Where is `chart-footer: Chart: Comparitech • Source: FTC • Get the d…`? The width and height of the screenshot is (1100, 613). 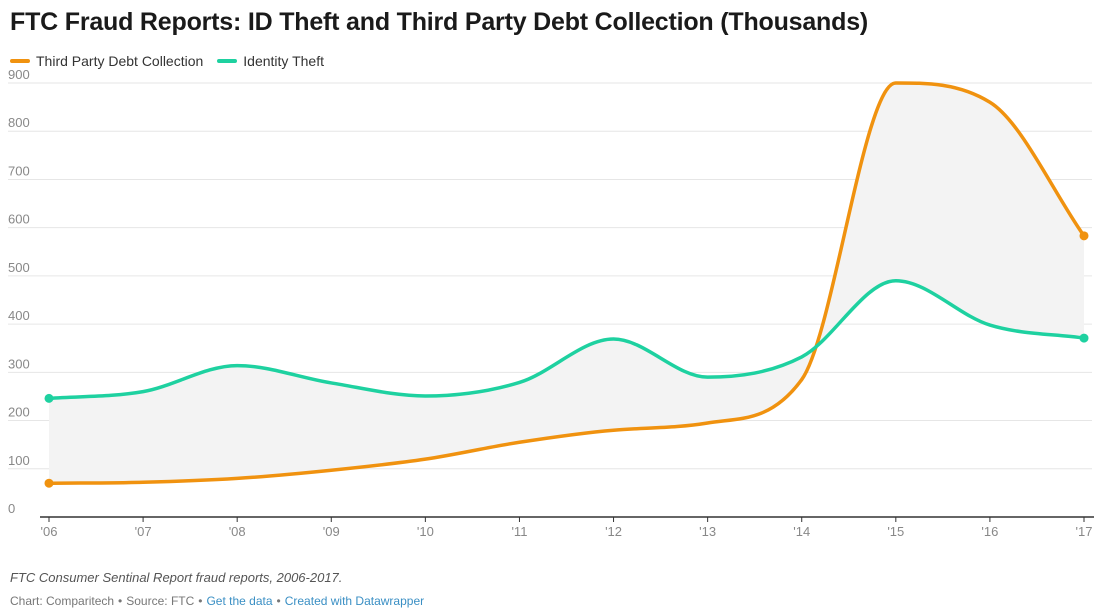 chart-footer: Chart: Comparitech • Source: FTC • Get the d… is located at coordinates (217, 601).